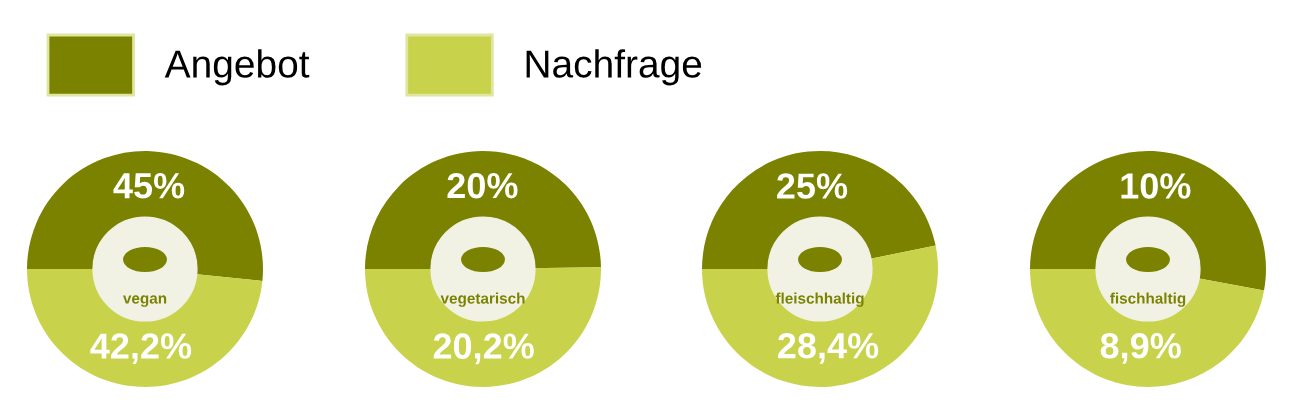  I want to click on data-label: 20,2%, so click(483, 349).